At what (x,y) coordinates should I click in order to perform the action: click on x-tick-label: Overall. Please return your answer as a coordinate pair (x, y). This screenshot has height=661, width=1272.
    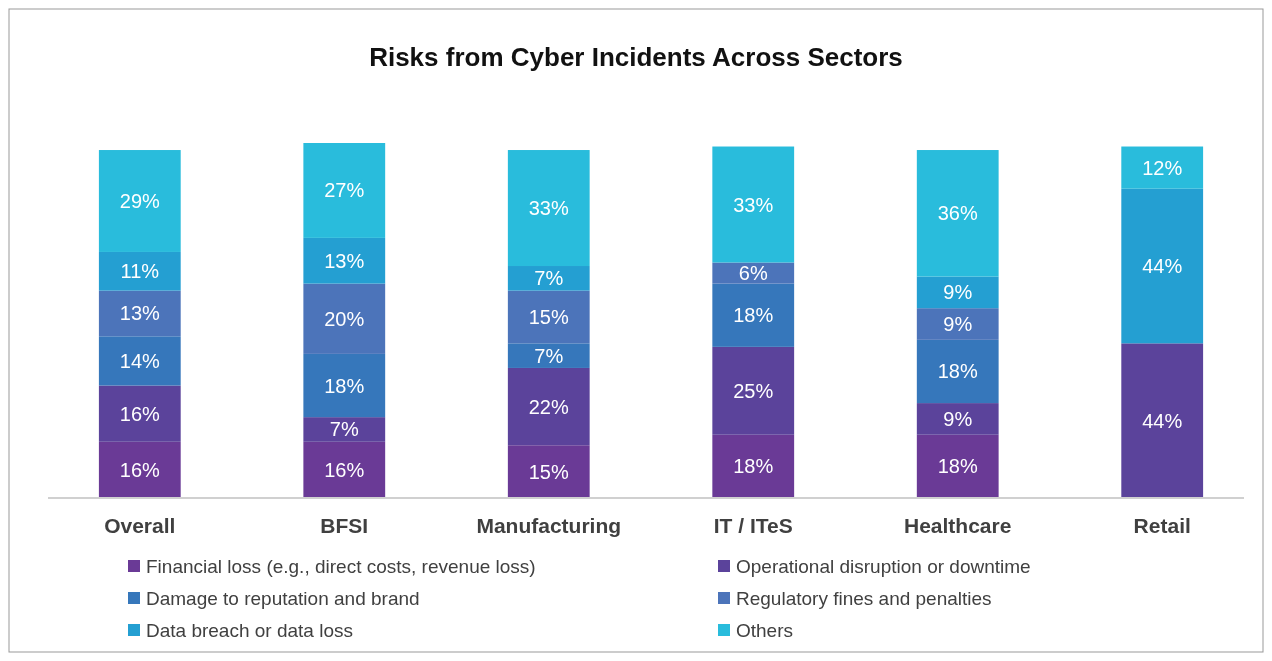
    Looking at the image, I should click on (140, 525).